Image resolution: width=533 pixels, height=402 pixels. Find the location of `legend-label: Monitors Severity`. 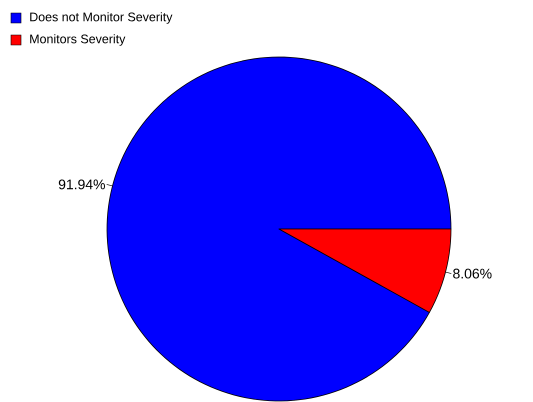

legend-label: Monitors Severity is located at coordinates (78, 40).